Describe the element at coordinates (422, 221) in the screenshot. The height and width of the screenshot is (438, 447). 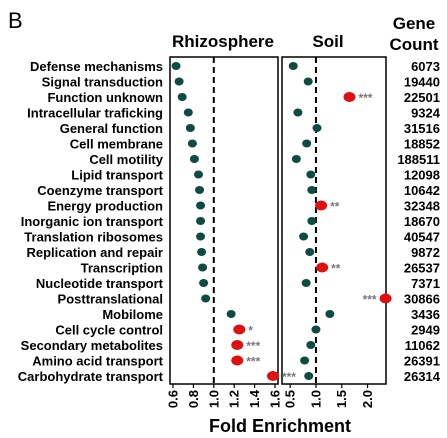
I see `gene-count: 18670` at that location.